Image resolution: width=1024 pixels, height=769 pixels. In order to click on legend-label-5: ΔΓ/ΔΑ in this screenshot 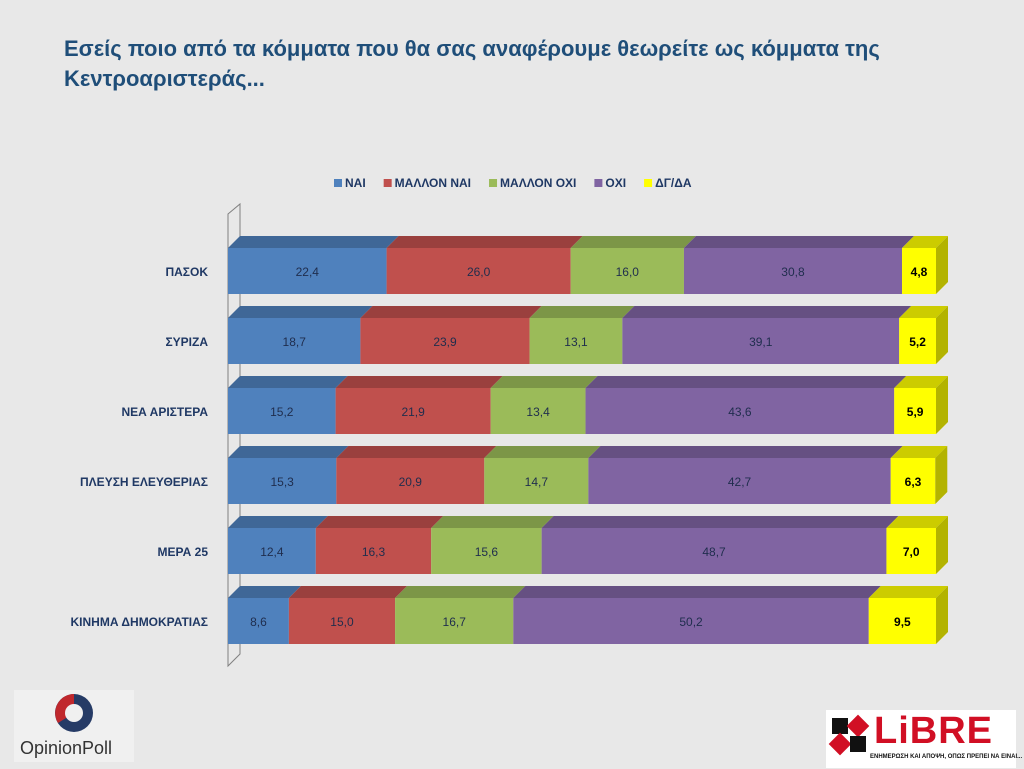, I will do `click(673, 183)`.